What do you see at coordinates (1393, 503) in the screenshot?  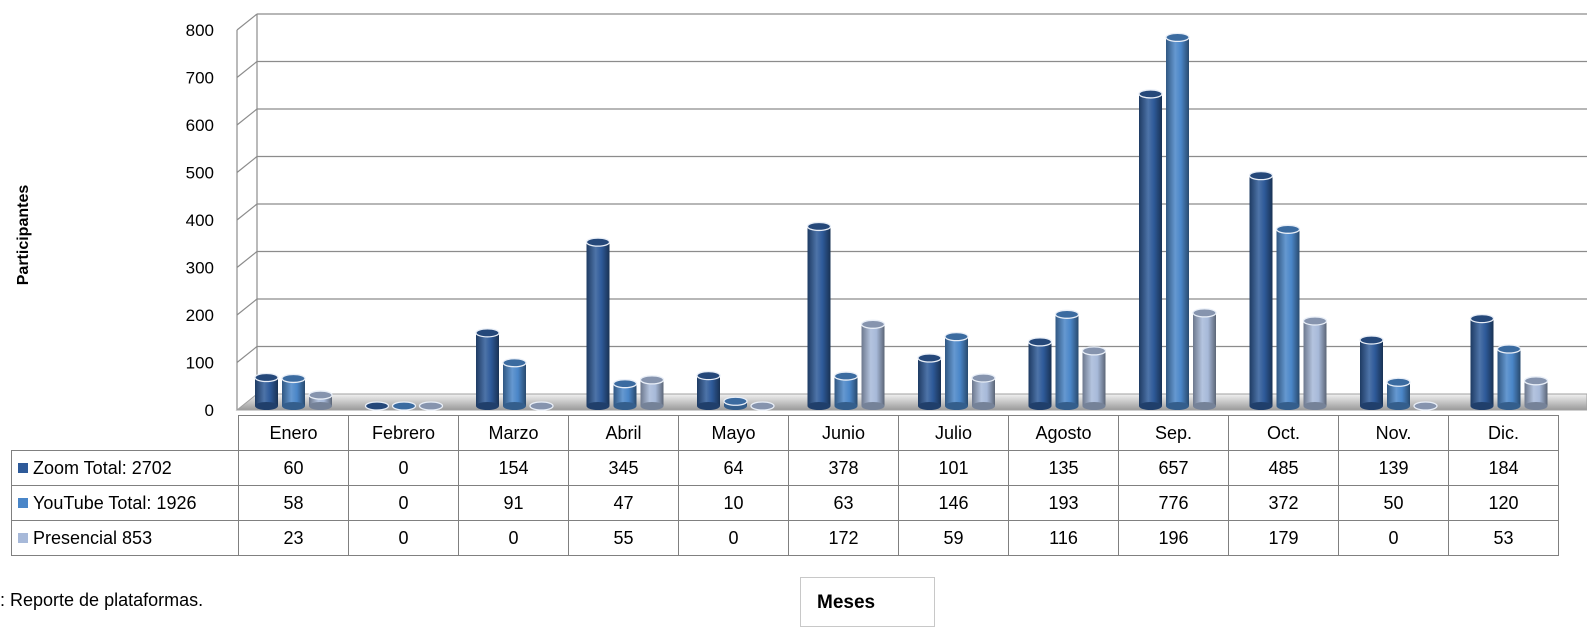 I see `data-value-cell: 50` at bounding box center [1393, 503].